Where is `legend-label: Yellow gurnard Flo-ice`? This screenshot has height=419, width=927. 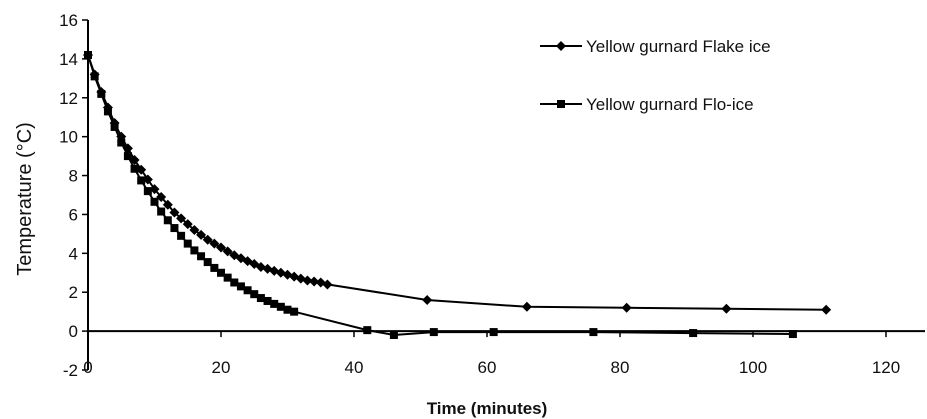 legend-label: Yellow gurnard Flo-ice is located at coordinates (670, 104).